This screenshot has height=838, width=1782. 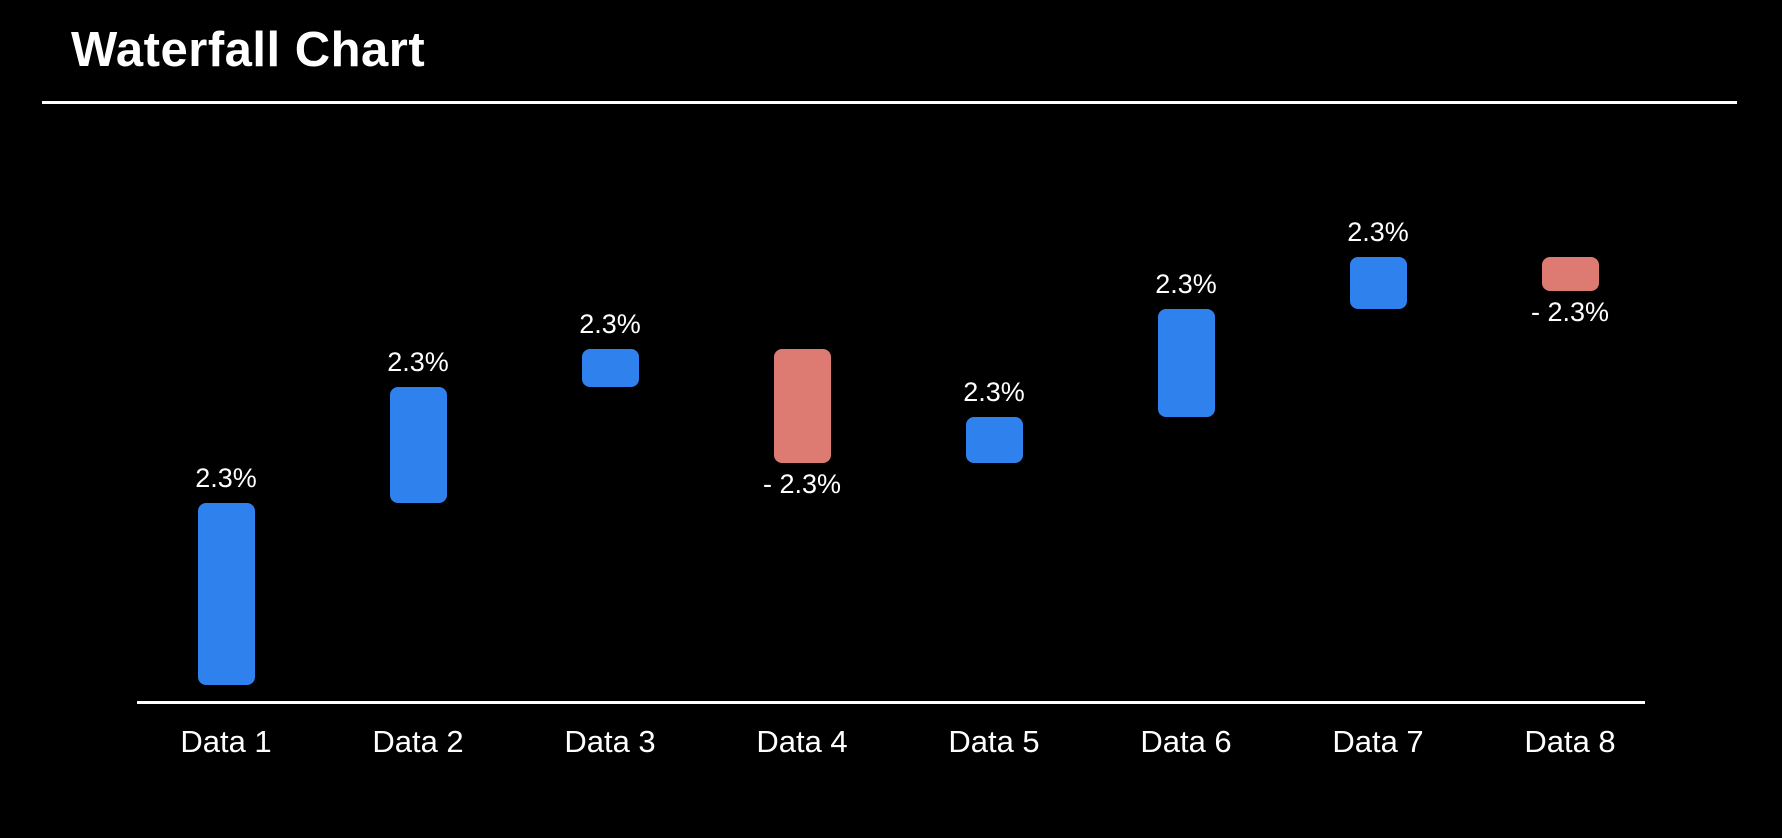 I want to click on title-divider, so click(x=889, y=102).